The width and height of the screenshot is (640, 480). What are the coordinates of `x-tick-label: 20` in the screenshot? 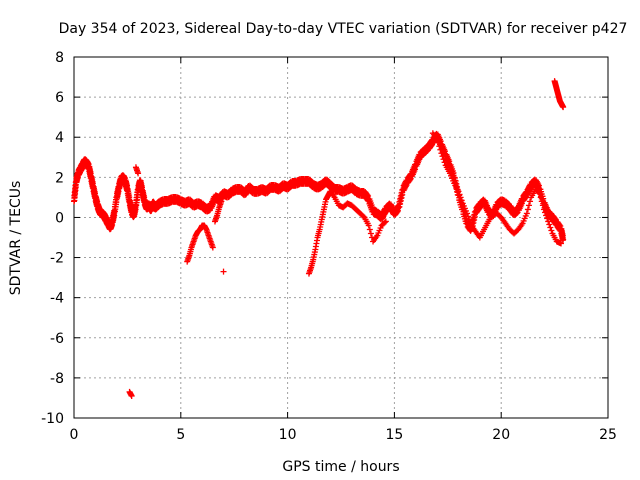 It's located at (501, 435).